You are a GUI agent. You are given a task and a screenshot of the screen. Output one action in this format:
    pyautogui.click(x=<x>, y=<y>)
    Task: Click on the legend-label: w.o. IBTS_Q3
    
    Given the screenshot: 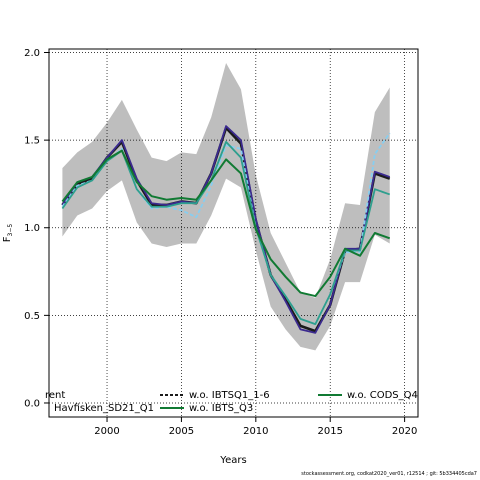 What is the action you would take?
    pyautogui.click(x=221, y=408)
    